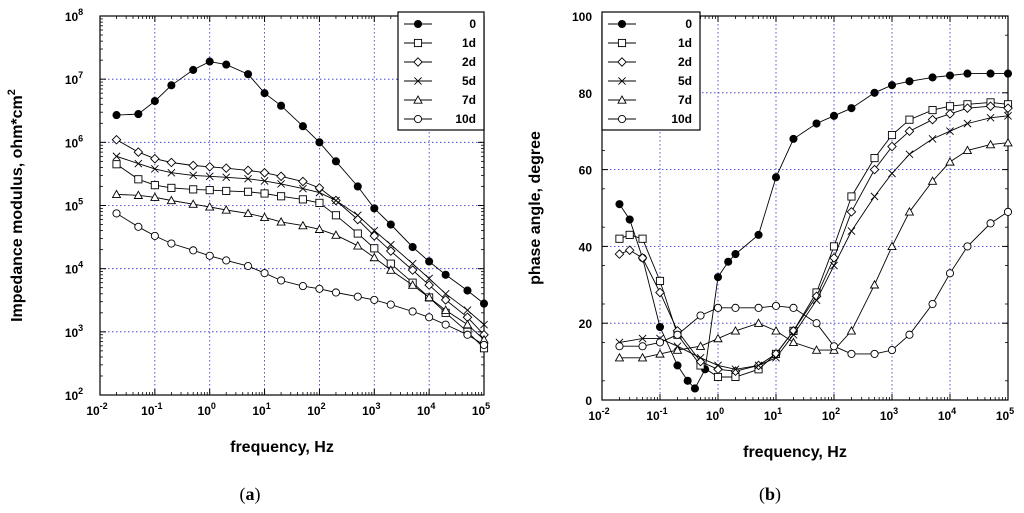 Image resolution: width=1024 pixels, height=513 pixels. Describe the element at coordinates (715, 414) in the screenshot. I see `x-tick-label: 10⁰` at that location.